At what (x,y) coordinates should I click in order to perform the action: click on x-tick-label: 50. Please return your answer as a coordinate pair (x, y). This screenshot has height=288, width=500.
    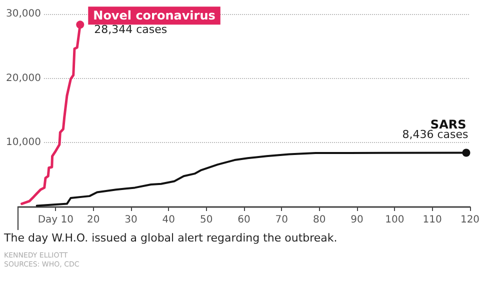
    Looking at the image, I should click on (206, 220).